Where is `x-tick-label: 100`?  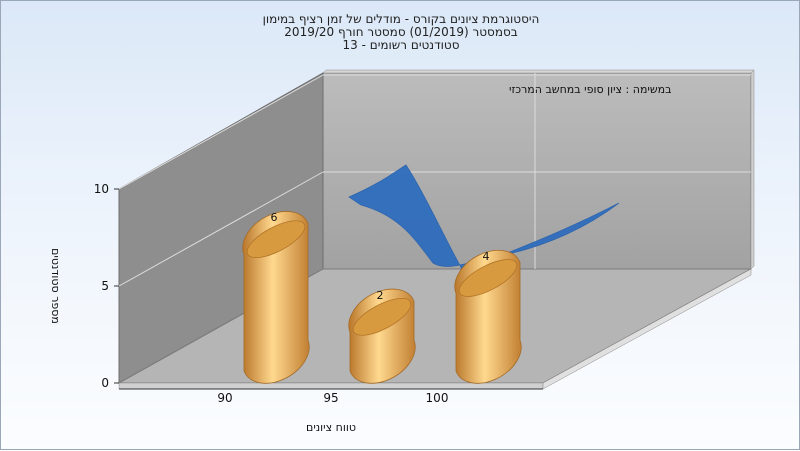
x-tick-label: 100 is located at coordinates (437, 398).